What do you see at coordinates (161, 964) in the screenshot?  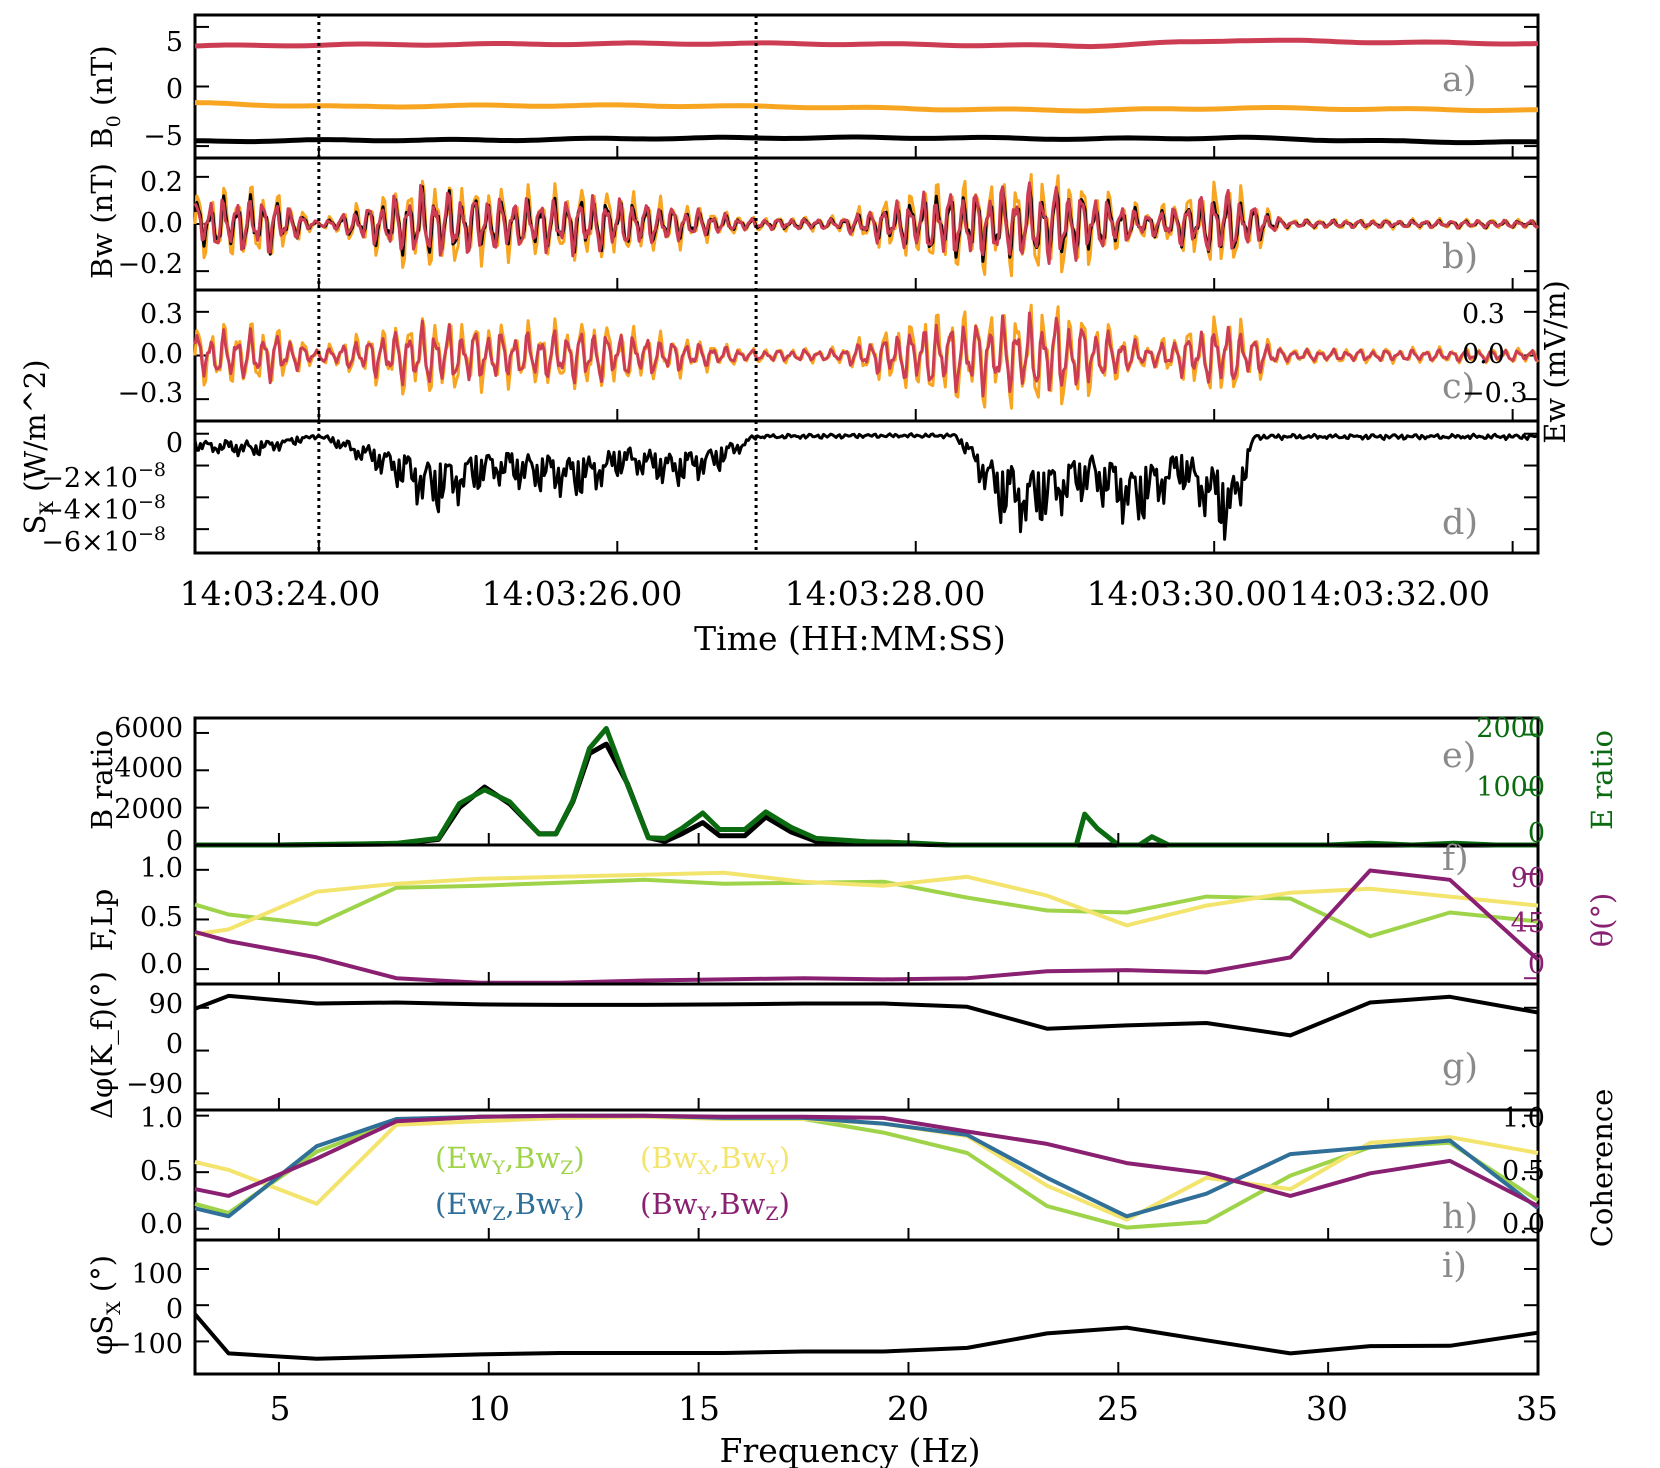 I see `ytick-f-2: 0.0` at bounding box center [161, 964].